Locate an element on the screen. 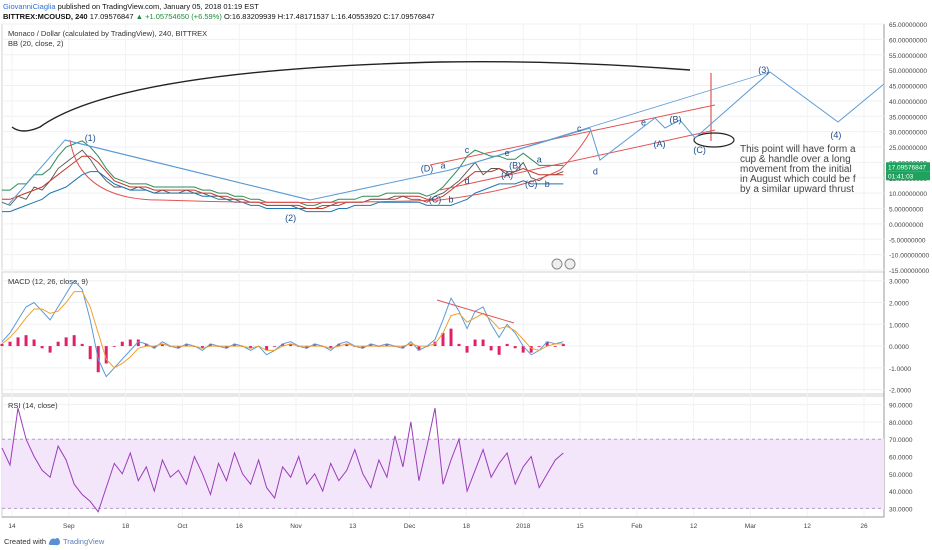  price-tick-label: 65.00000000 is located at coordinates (908, 25).